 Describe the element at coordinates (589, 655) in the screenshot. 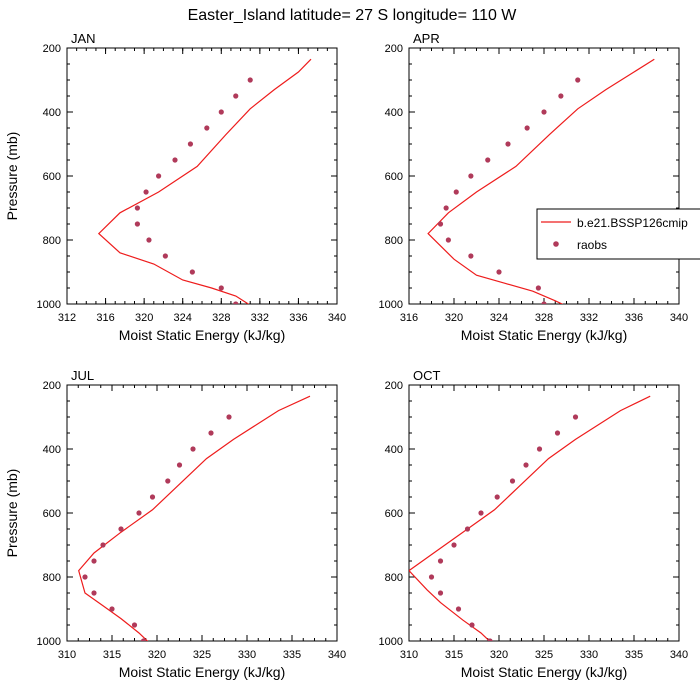

I see `x-tick-label: 330` at that location.